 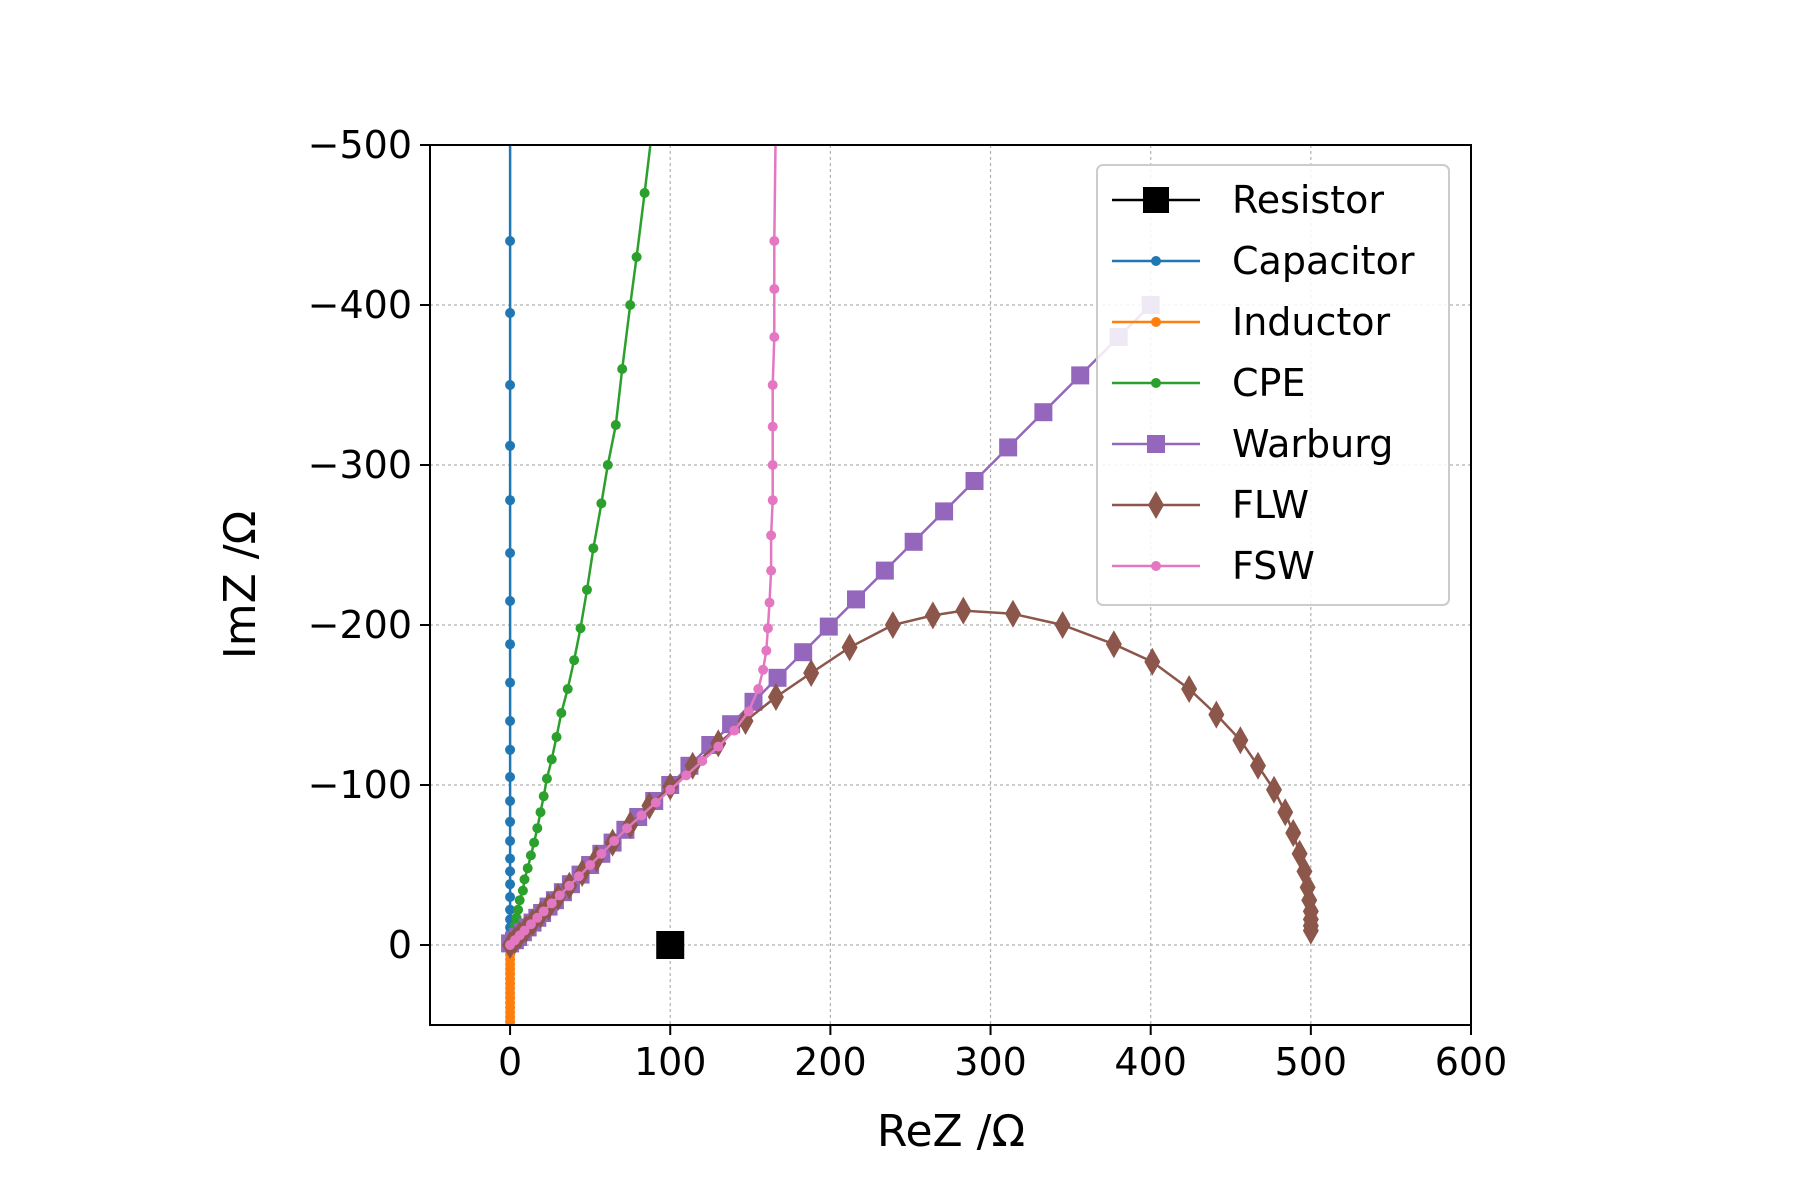 I want to click on legend-label: Warburg, so click(x=1312, y=444).